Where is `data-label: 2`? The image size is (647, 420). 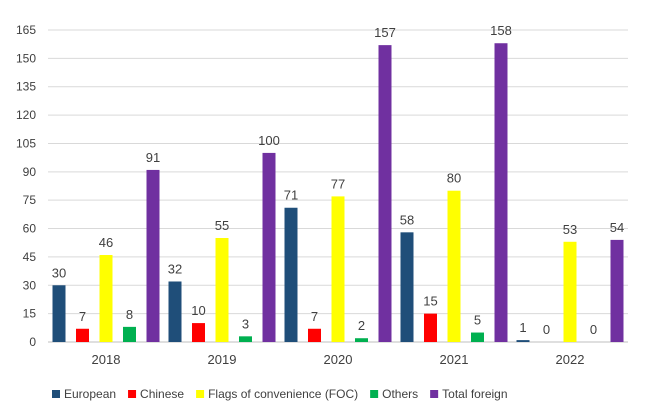 data-label: 2 is located at coordinates (361, 325).